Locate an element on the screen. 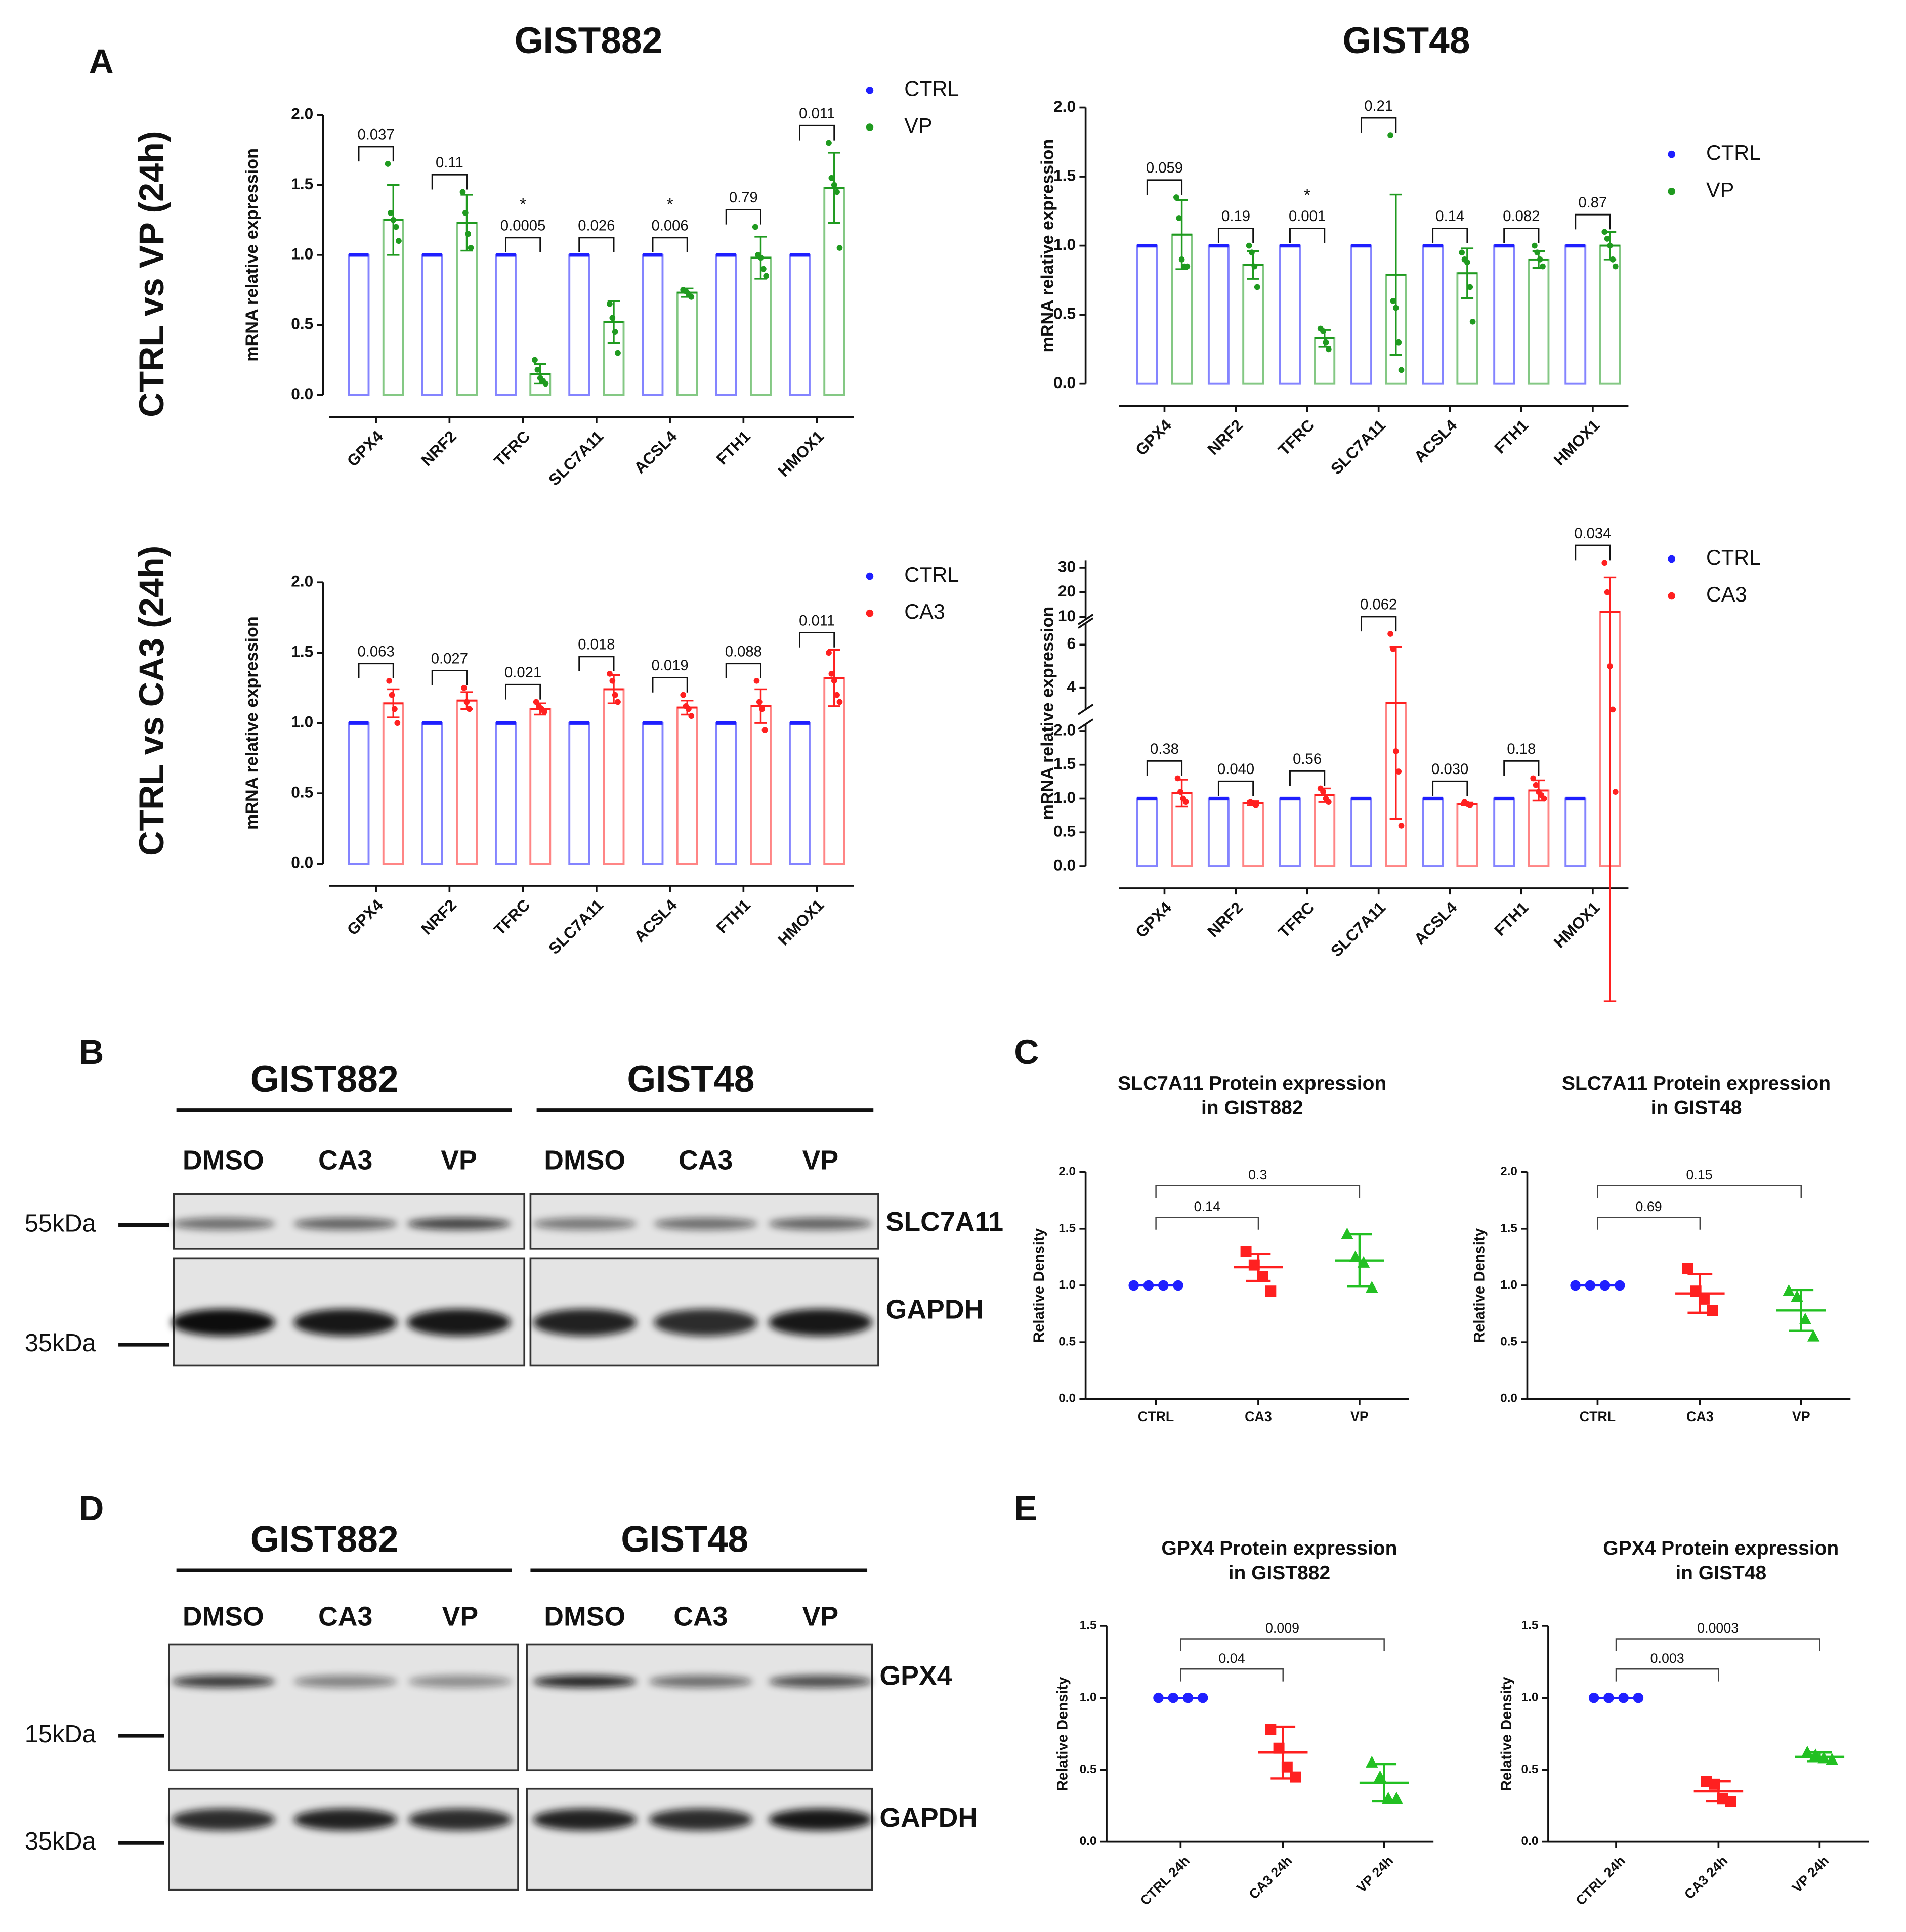  p-value: 0.04 is located at coordinates (1232, 1658).